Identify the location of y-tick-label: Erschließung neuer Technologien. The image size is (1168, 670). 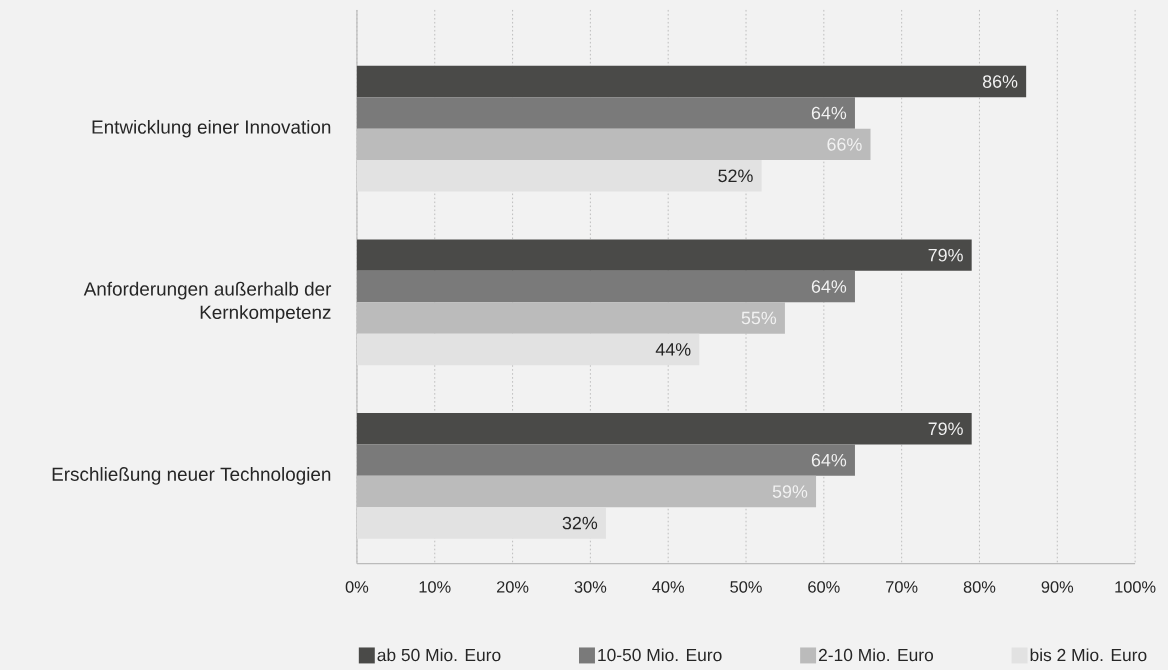
(191, 475).